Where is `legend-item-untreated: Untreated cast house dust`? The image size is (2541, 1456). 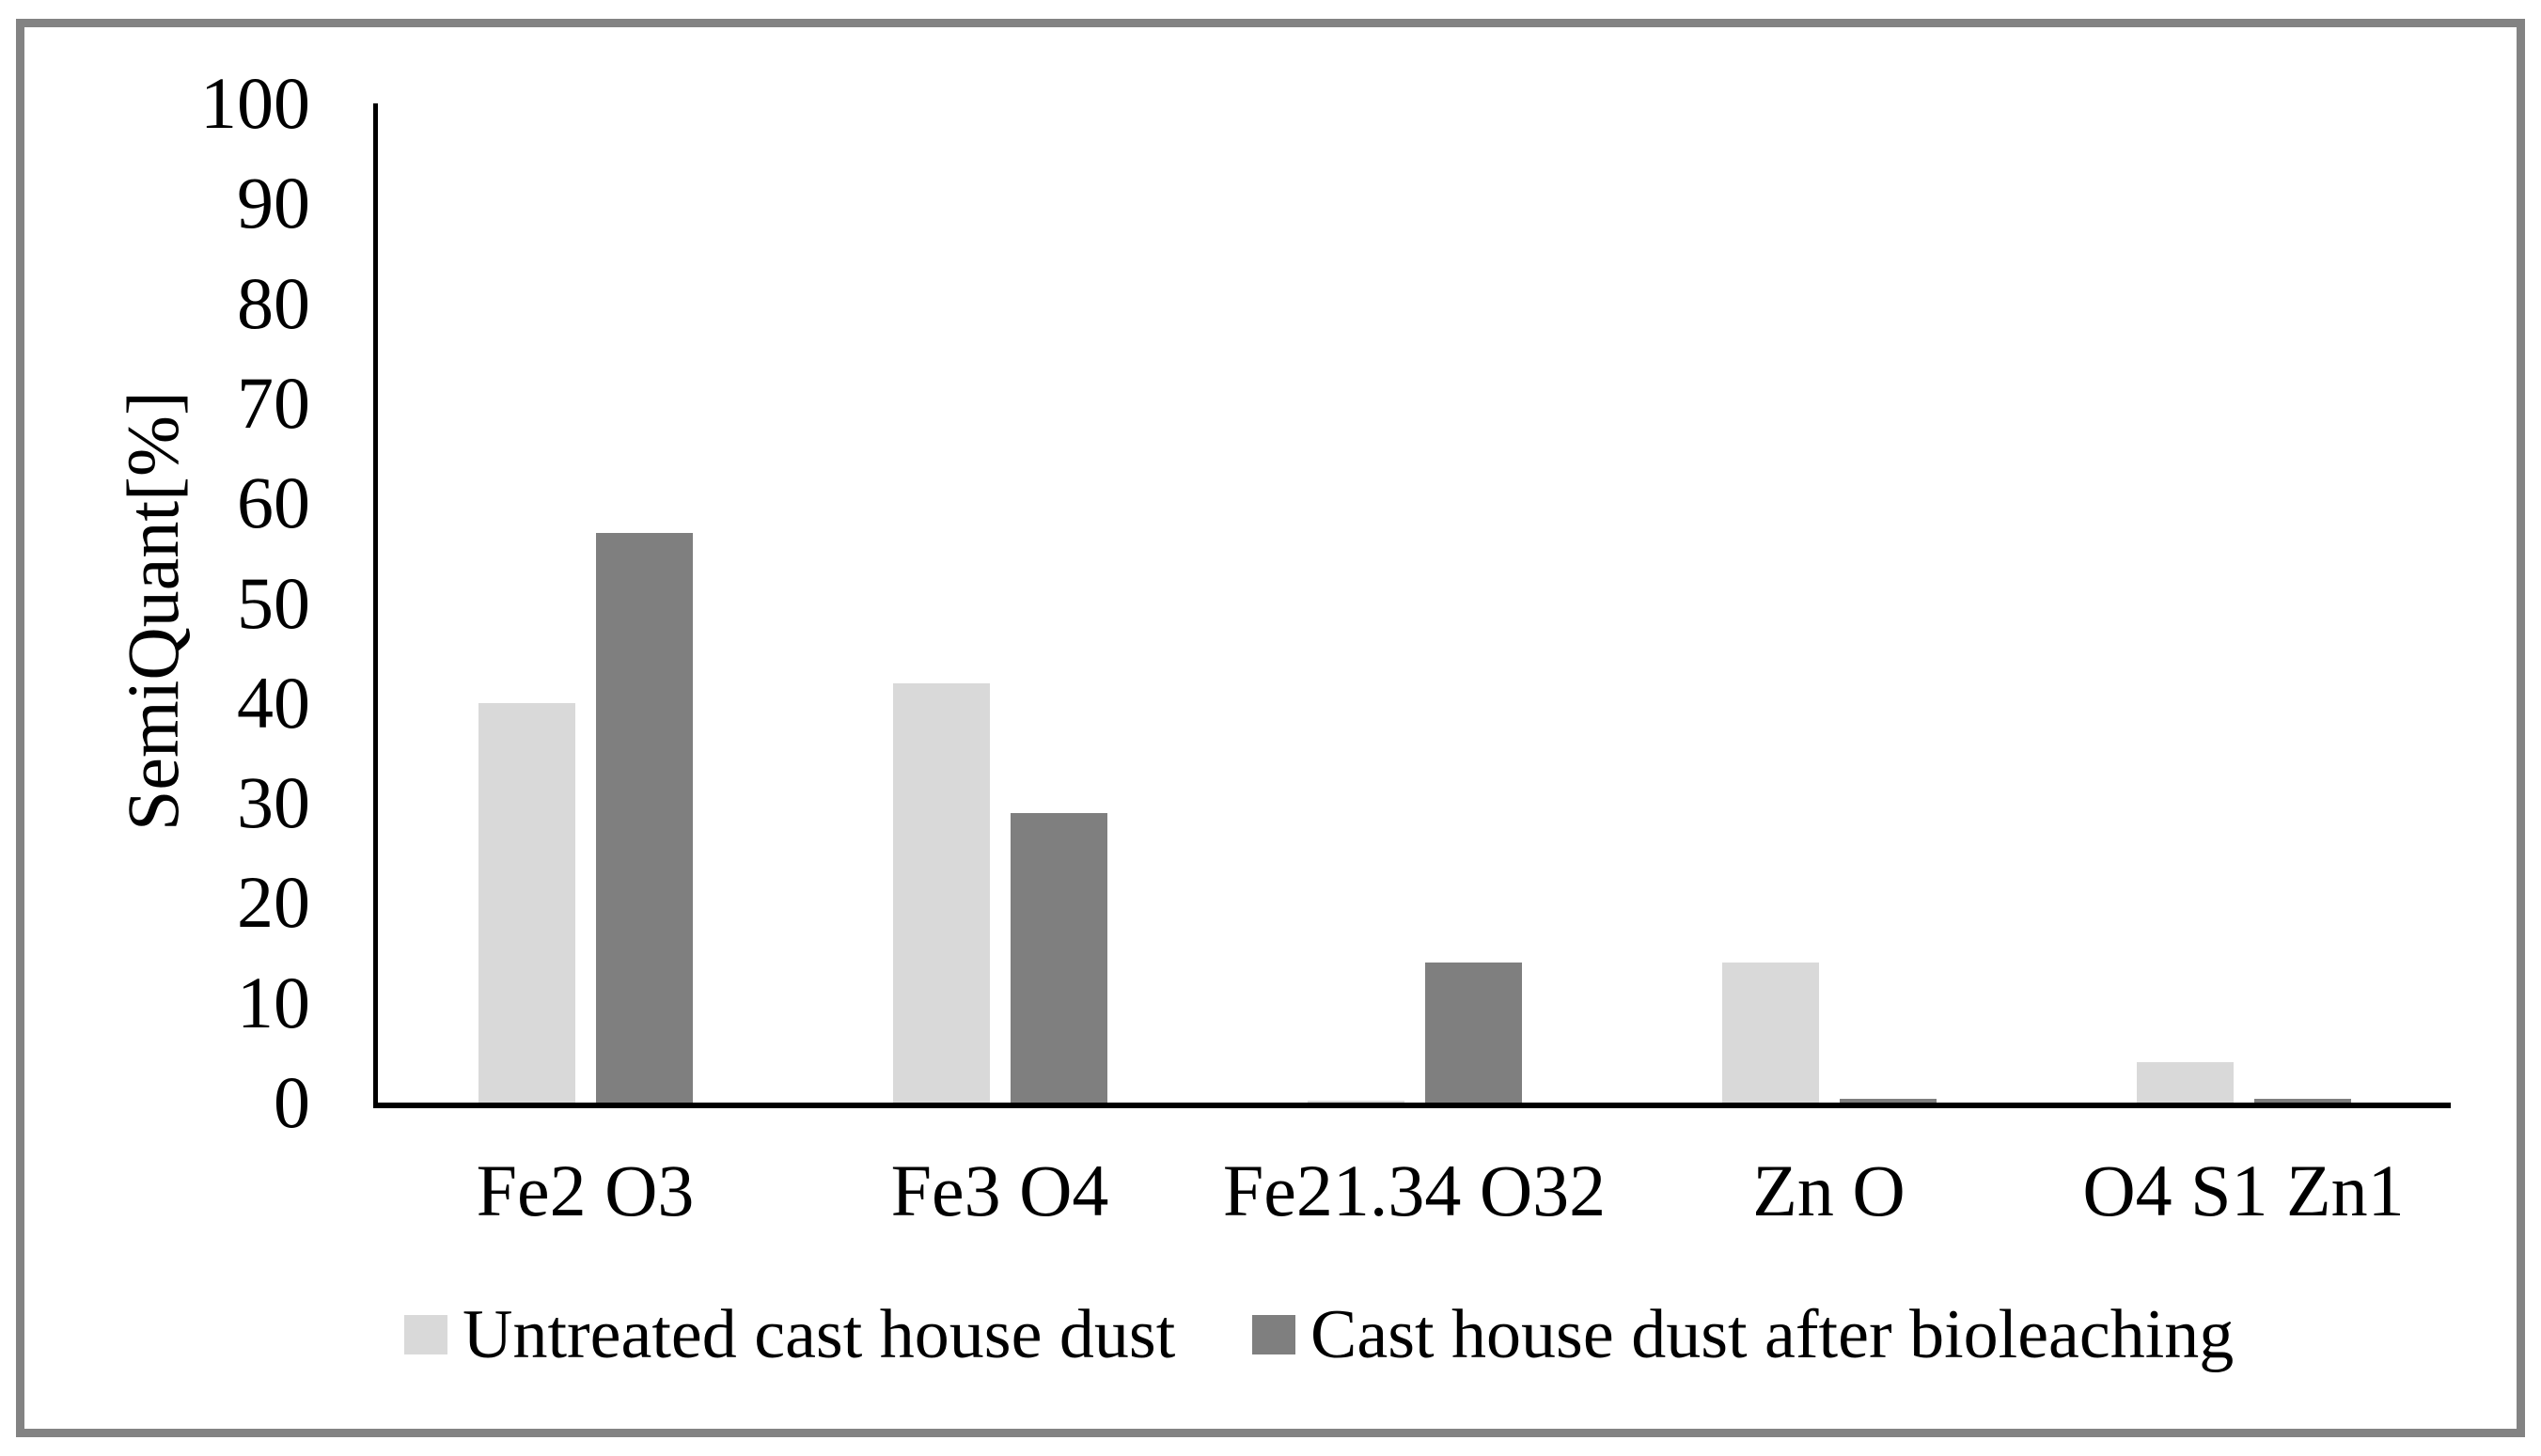 legend-item-untreated: Untreated cast house dust is located at coordinates (789, 1335).